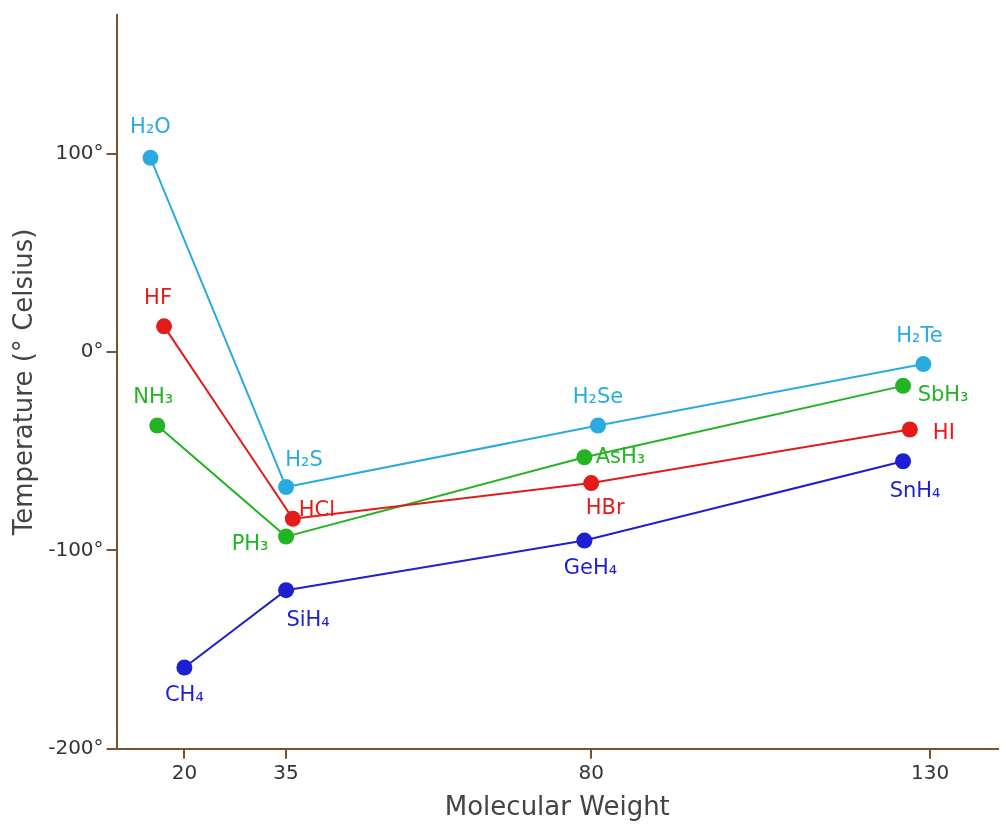 Image resolution: width=1006 pixels, height=834 pixels. I want to click on annotation: GeH₄, so click(590, 567).